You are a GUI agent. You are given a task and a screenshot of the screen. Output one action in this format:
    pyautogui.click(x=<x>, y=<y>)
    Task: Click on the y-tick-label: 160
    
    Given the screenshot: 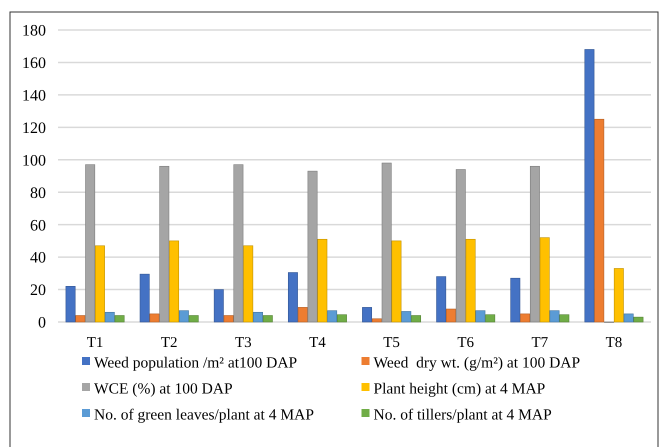 What is the action you would take?
    pyautogui.click(x=34, y=63)
    